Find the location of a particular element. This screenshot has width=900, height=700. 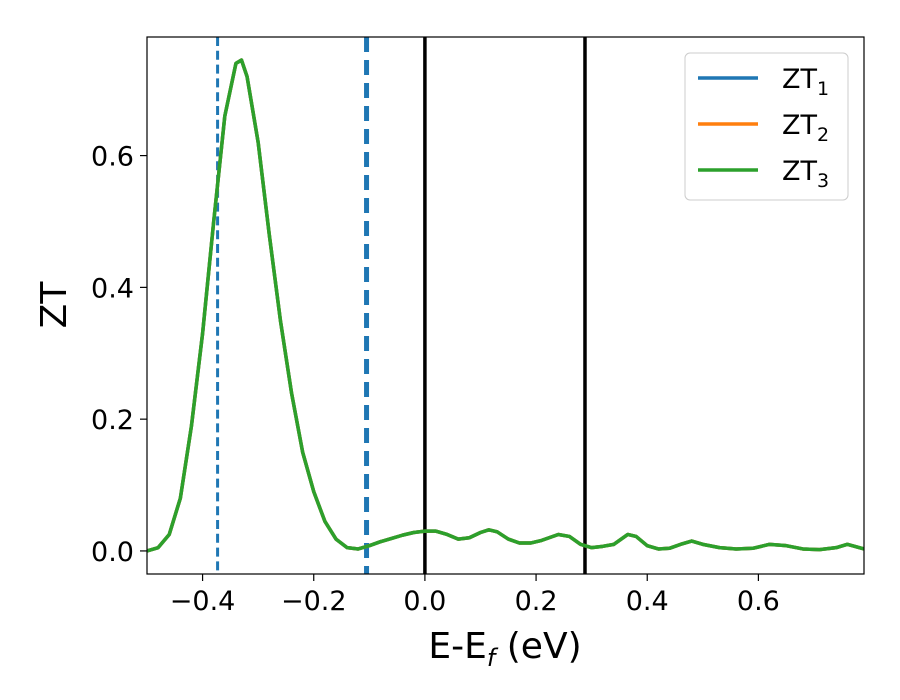

legend-label-zt3: ZT3 is located at coordinates (805, 174).